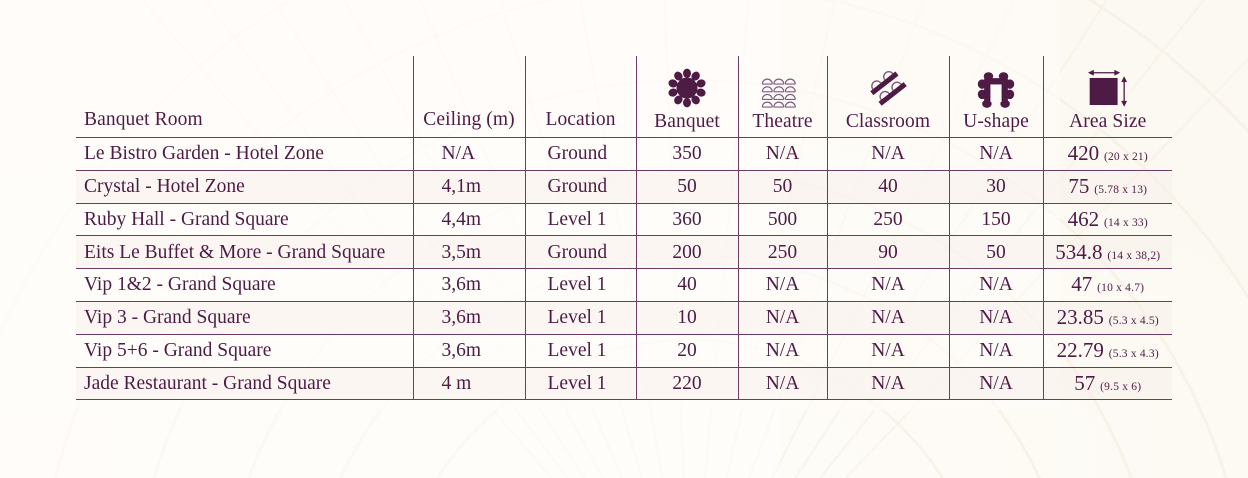 This screenshot has height=478, width=1248. Describe the element at coordinates (1121, 288) in the screenshot. I see `area-dimensions: (10 x 4.7)` at that location.